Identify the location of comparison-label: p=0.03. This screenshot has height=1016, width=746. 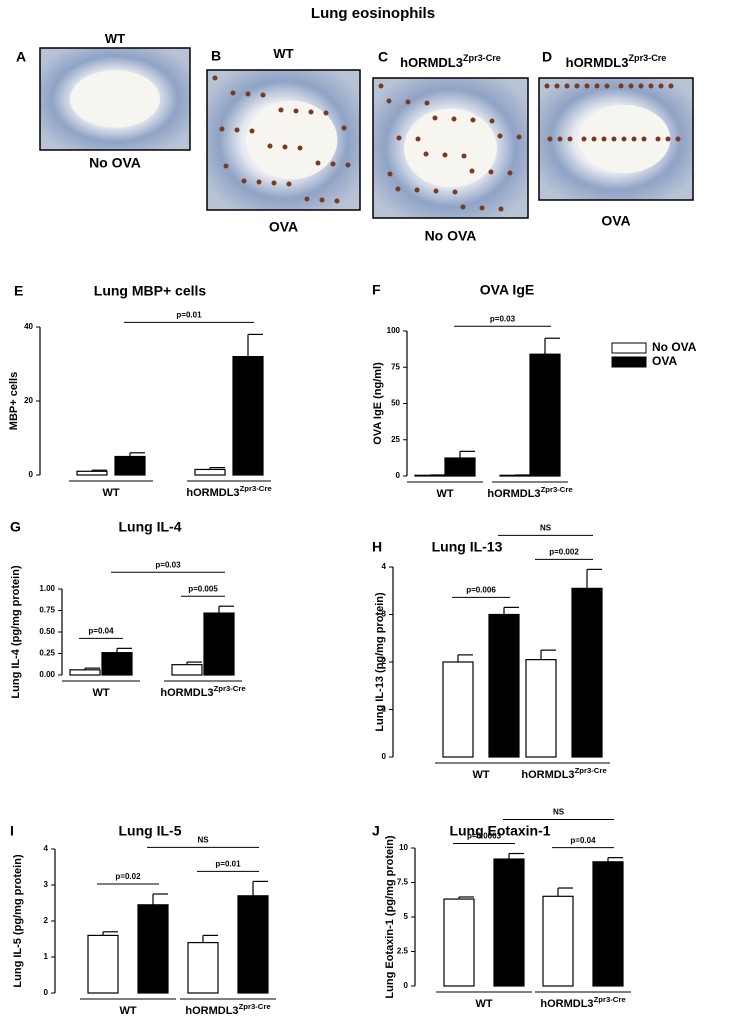
(168, 564).